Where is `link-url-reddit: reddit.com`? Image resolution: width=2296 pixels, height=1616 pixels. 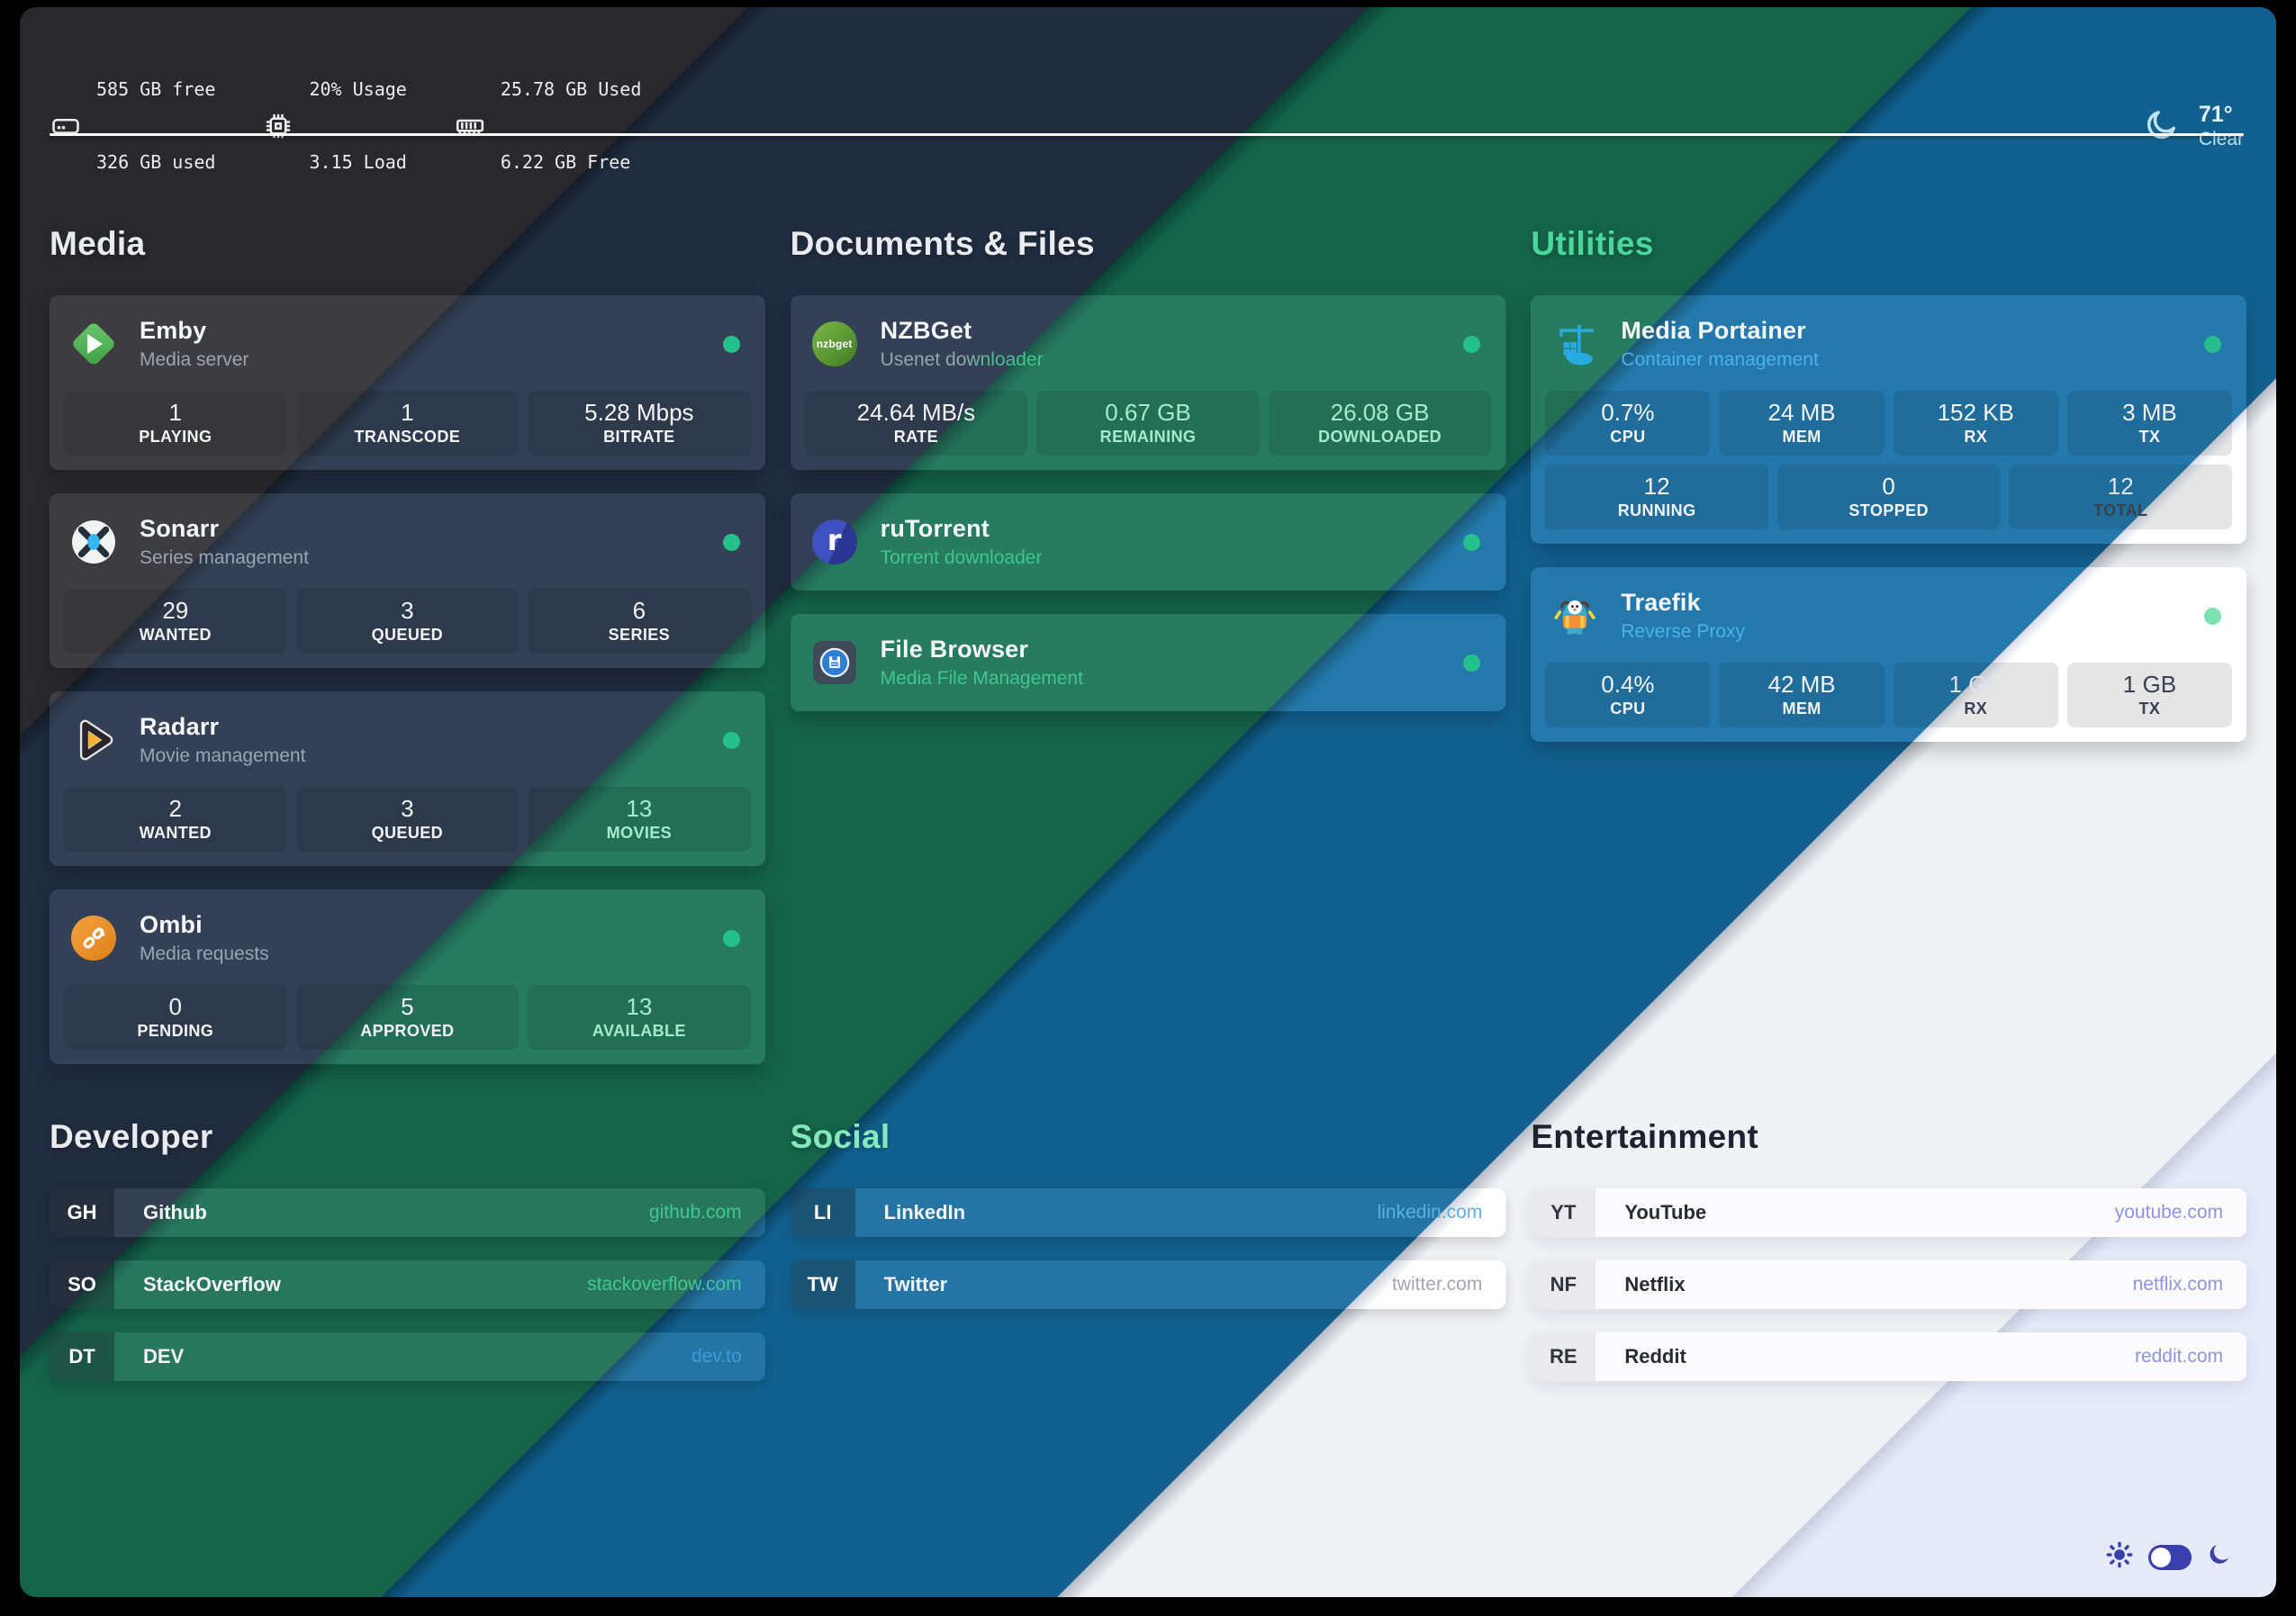
link-url-reddit: reddit.com is located at coordinates (2178, 1356).